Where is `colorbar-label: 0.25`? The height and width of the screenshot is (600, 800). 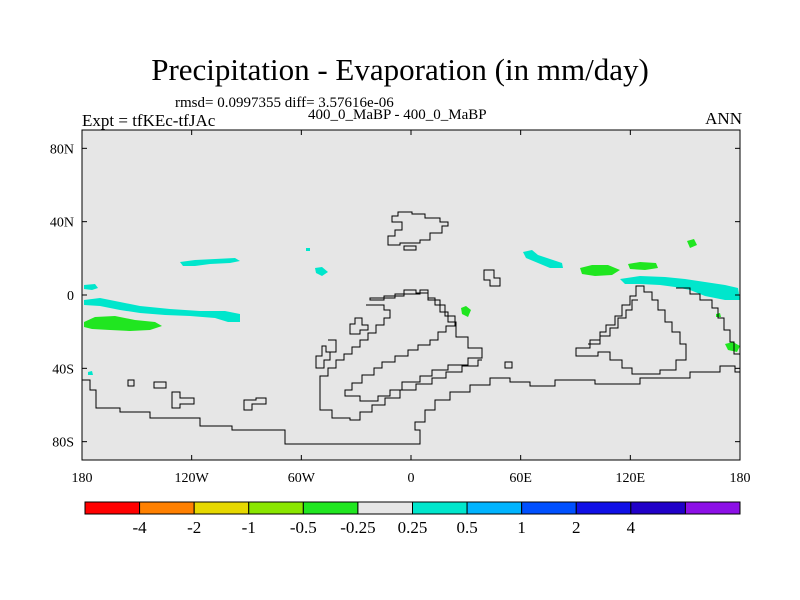
colorbar-label: 0.25 is located at coordinates (413, 527).